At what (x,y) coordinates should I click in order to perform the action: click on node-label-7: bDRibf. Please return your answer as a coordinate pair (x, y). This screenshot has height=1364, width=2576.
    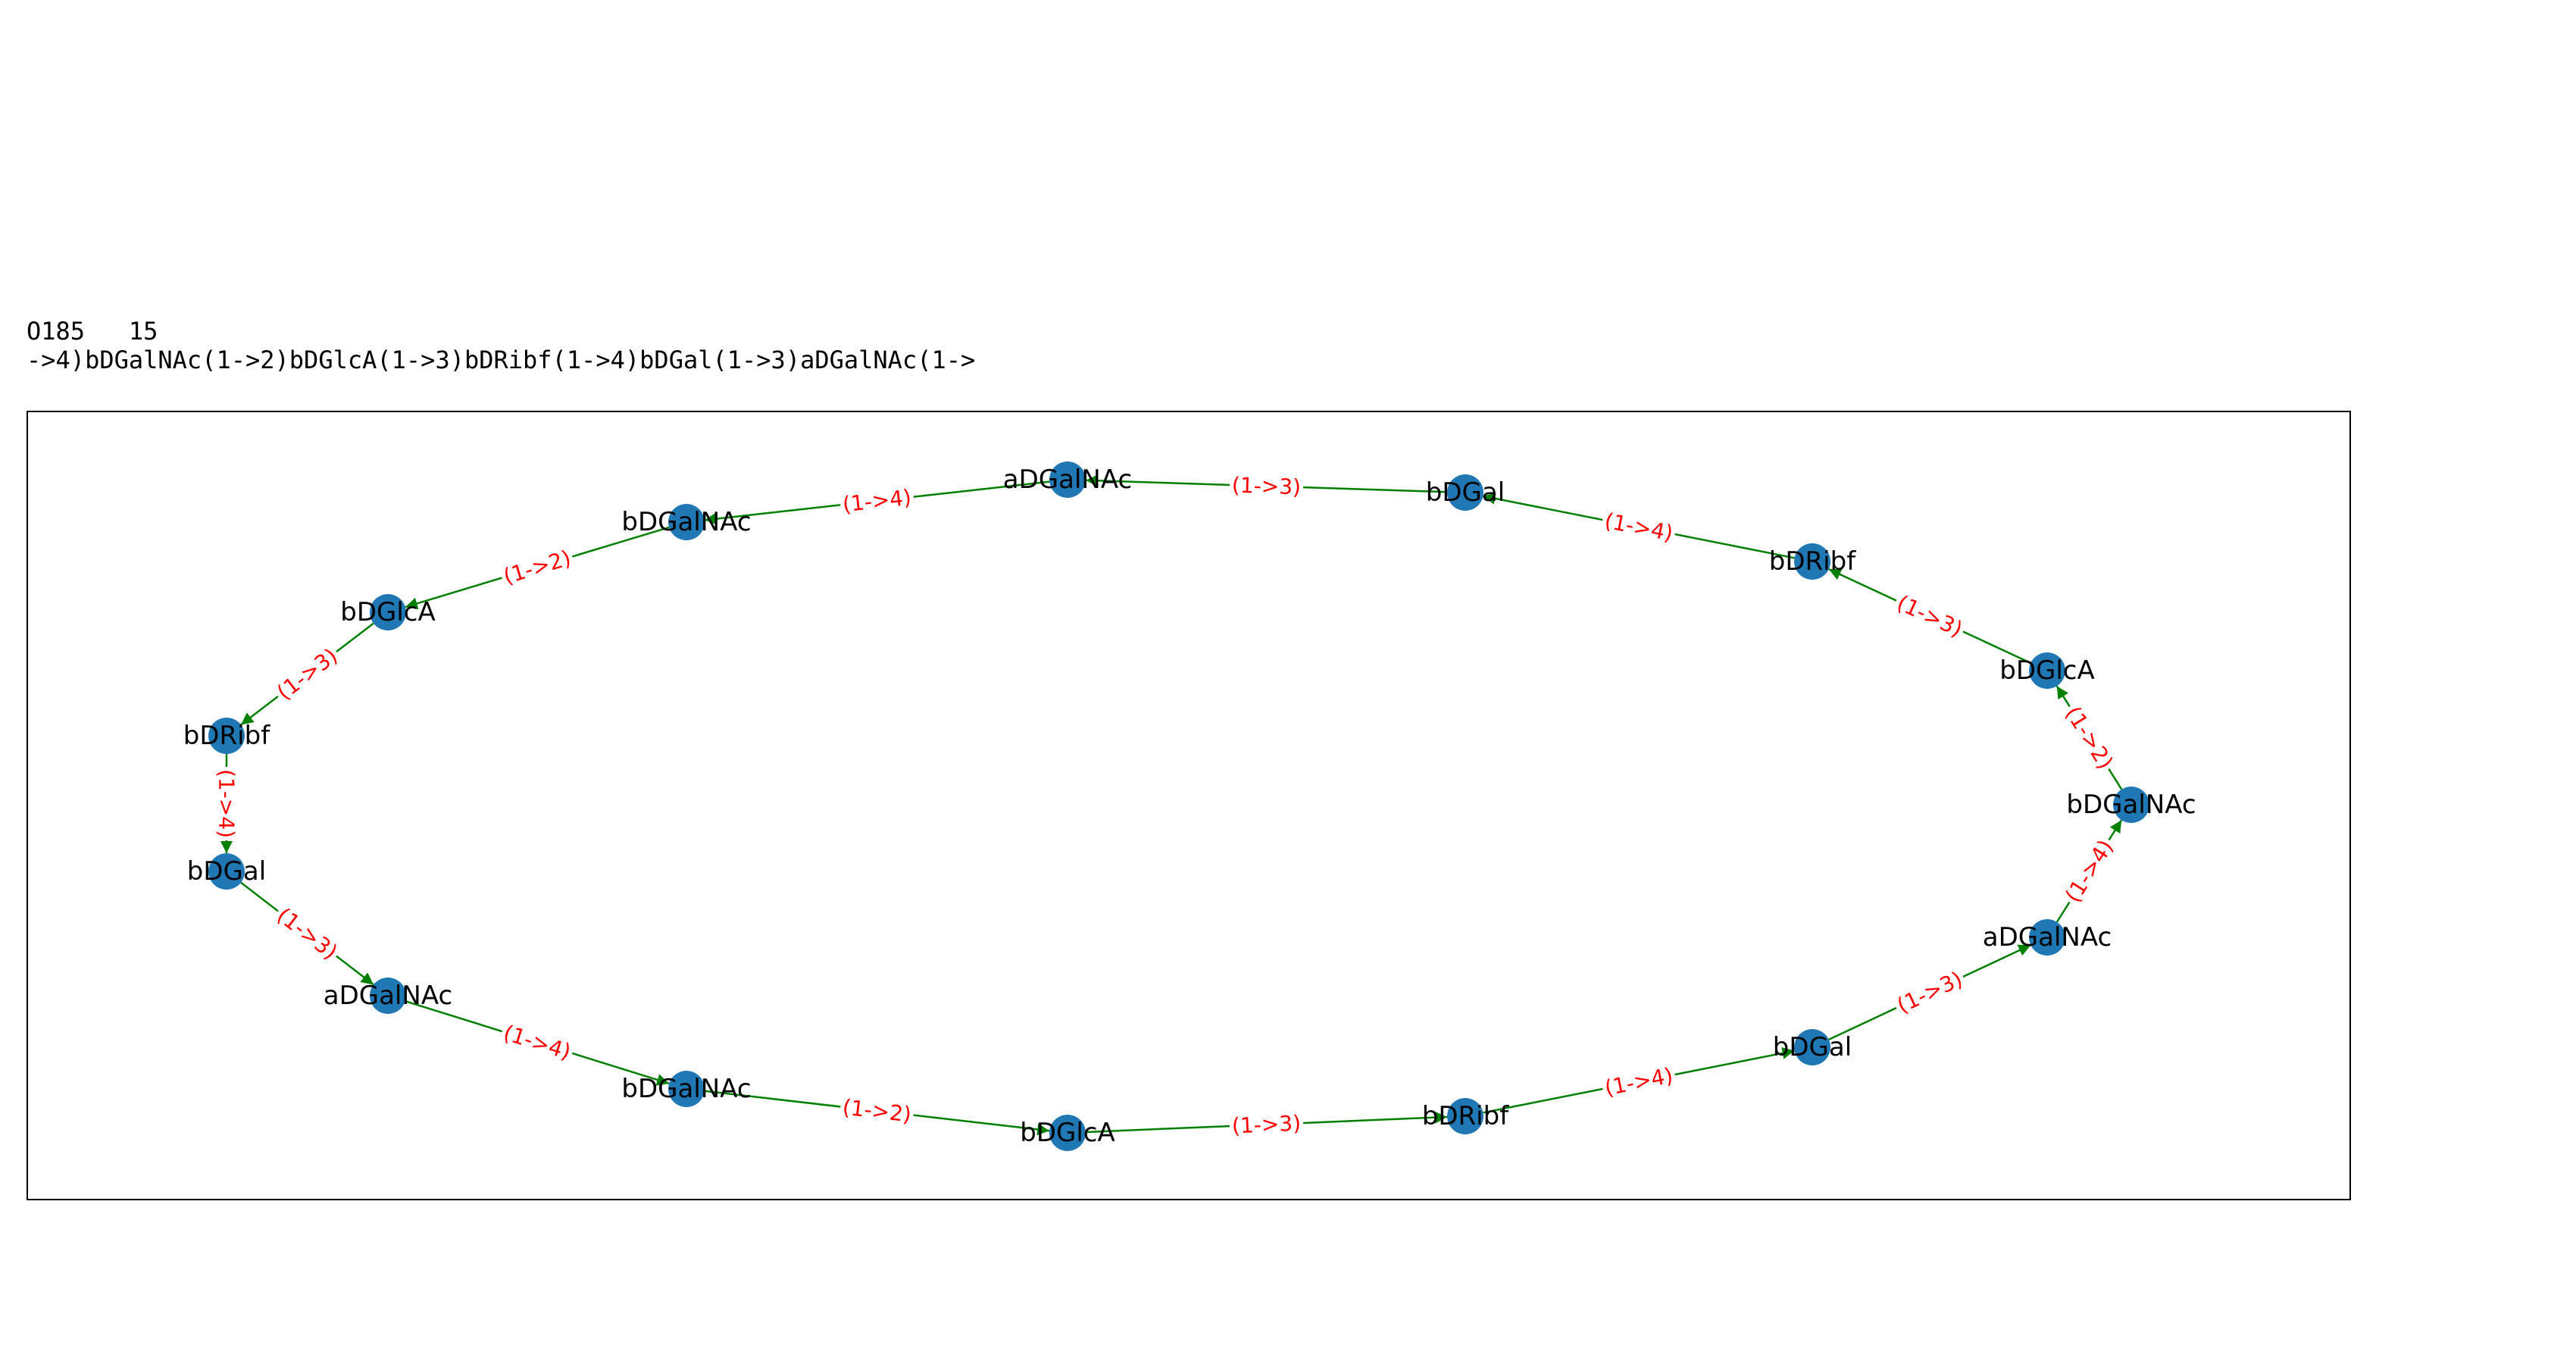
    Looking at the image, I should click on (1465, 1116).